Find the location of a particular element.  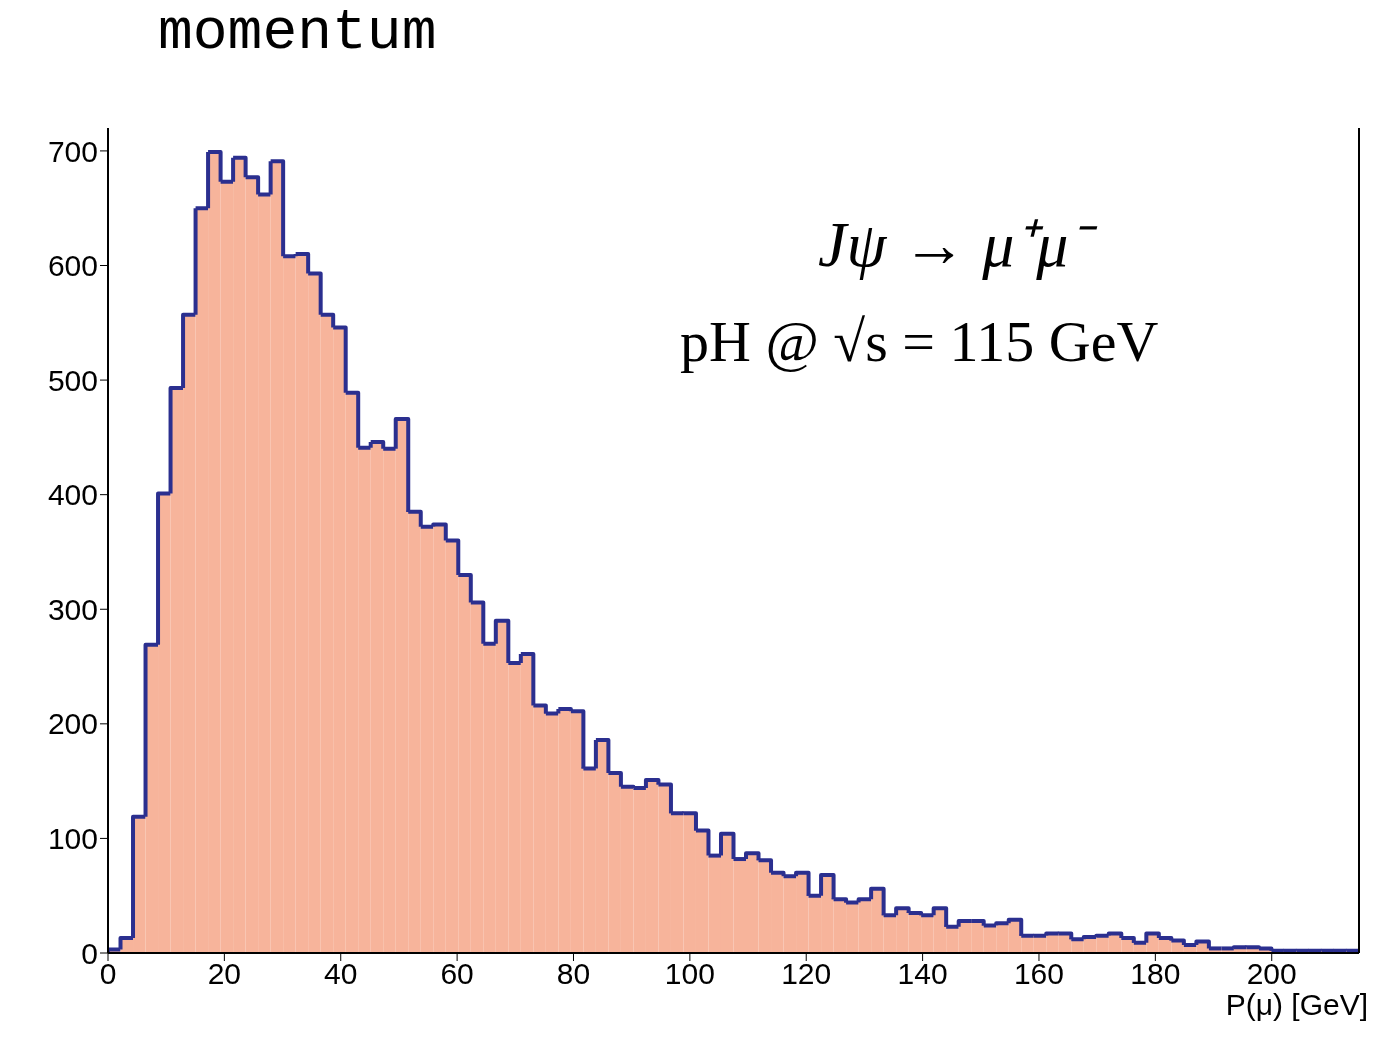

x-axis-title: P(μ) [GeV] is located at coordinates (1296, 1005).